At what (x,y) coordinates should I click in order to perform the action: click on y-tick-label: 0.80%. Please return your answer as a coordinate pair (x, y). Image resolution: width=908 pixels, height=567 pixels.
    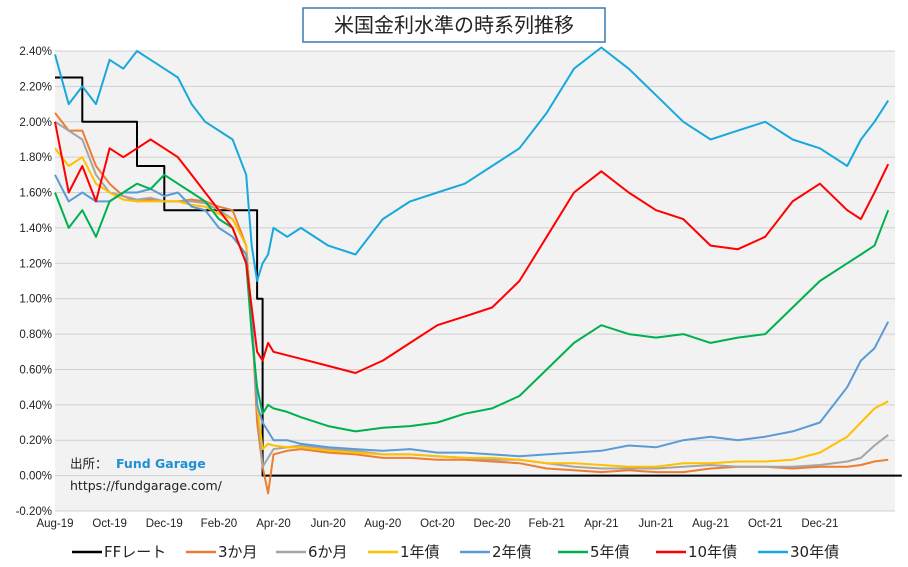
    Looking at the image, I should click on (35, 335).